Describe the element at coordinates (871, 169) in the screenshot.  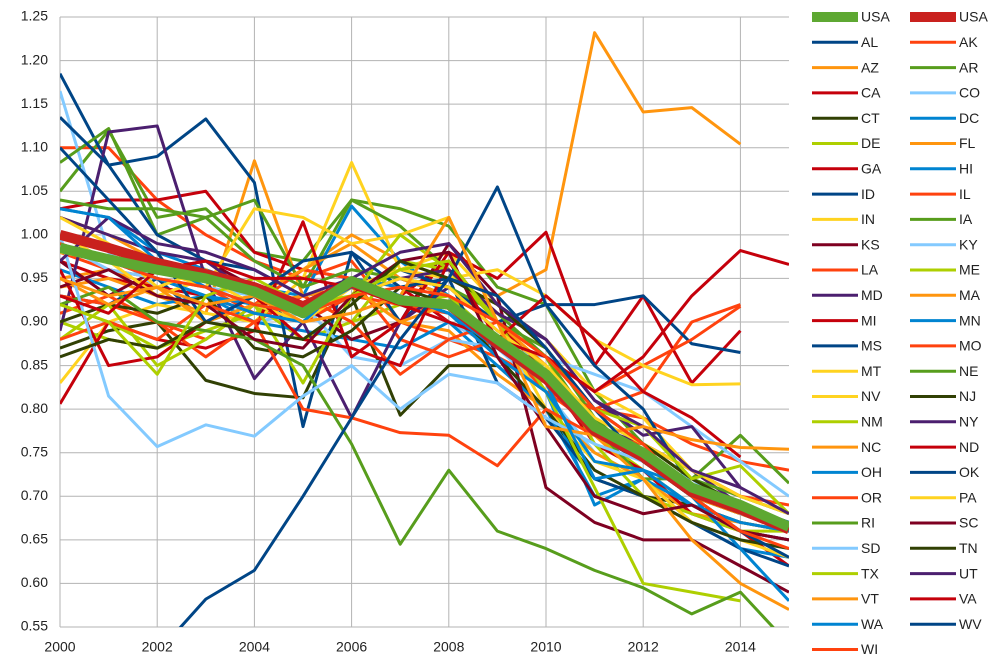
I see `legend-label: GA` at that location.